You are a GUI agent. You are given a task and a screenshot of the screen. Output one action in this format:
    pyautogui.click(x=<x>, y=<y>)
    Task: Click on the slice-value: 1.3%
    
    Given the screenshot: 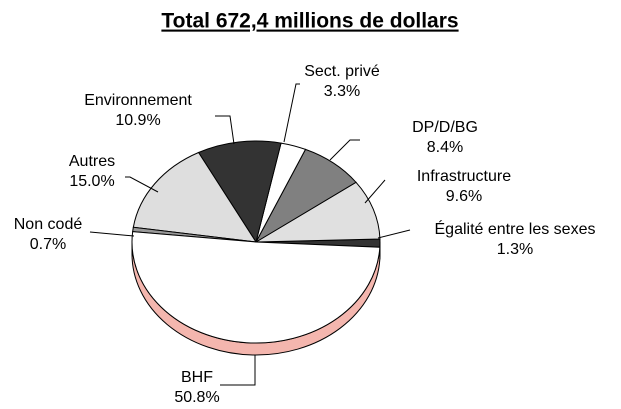 What is the action you would take?
    pyautogui.click(x=515, y=249)
    